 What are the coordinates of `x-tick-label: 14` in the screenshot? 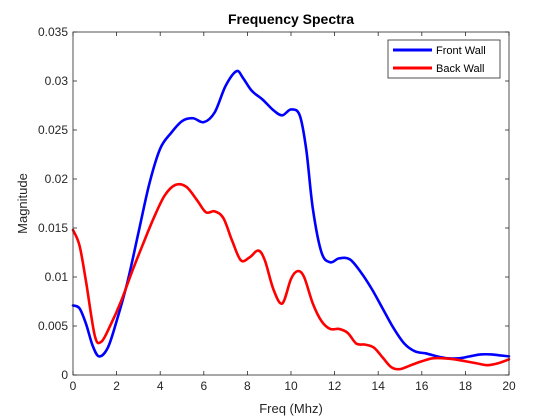 It's located at (379, 386).